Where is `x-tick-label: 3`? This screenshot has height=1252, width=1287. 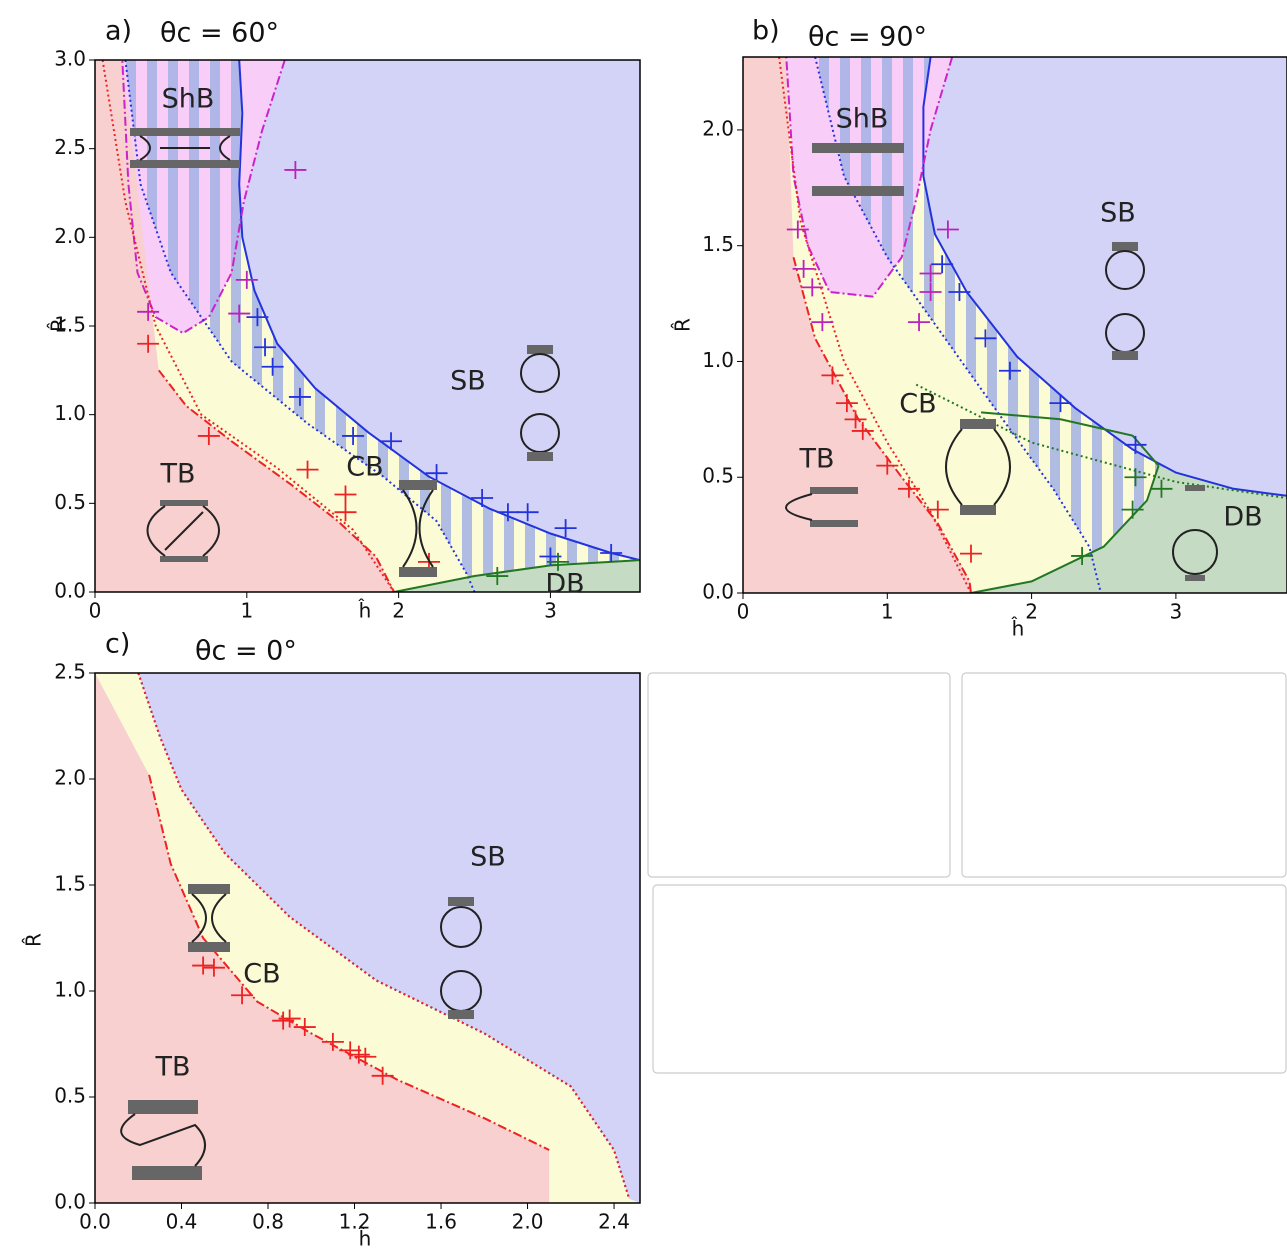
x-tick-label: 3 is located at coordinates (1176, 612).